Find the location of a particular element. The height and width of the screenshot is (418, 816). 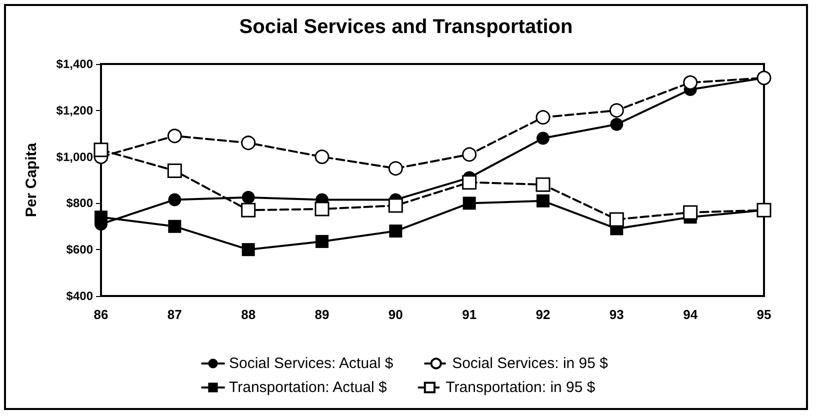

x-tick-label: 94 is located at coordinates (690, 314).